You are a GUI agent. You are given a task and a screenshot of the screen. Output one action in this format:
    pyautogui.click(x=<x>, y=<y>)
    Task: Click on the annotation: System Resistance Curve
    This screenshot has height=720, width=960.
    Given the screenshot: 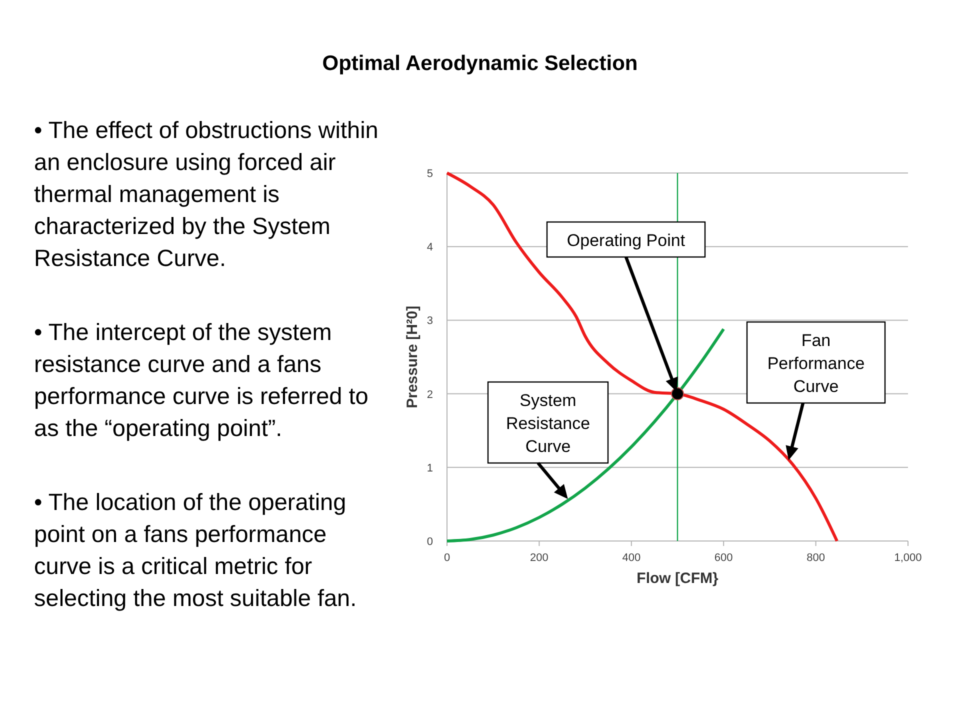 What is the action you would take?
    pyautogui.click(x=548, y=423)
    